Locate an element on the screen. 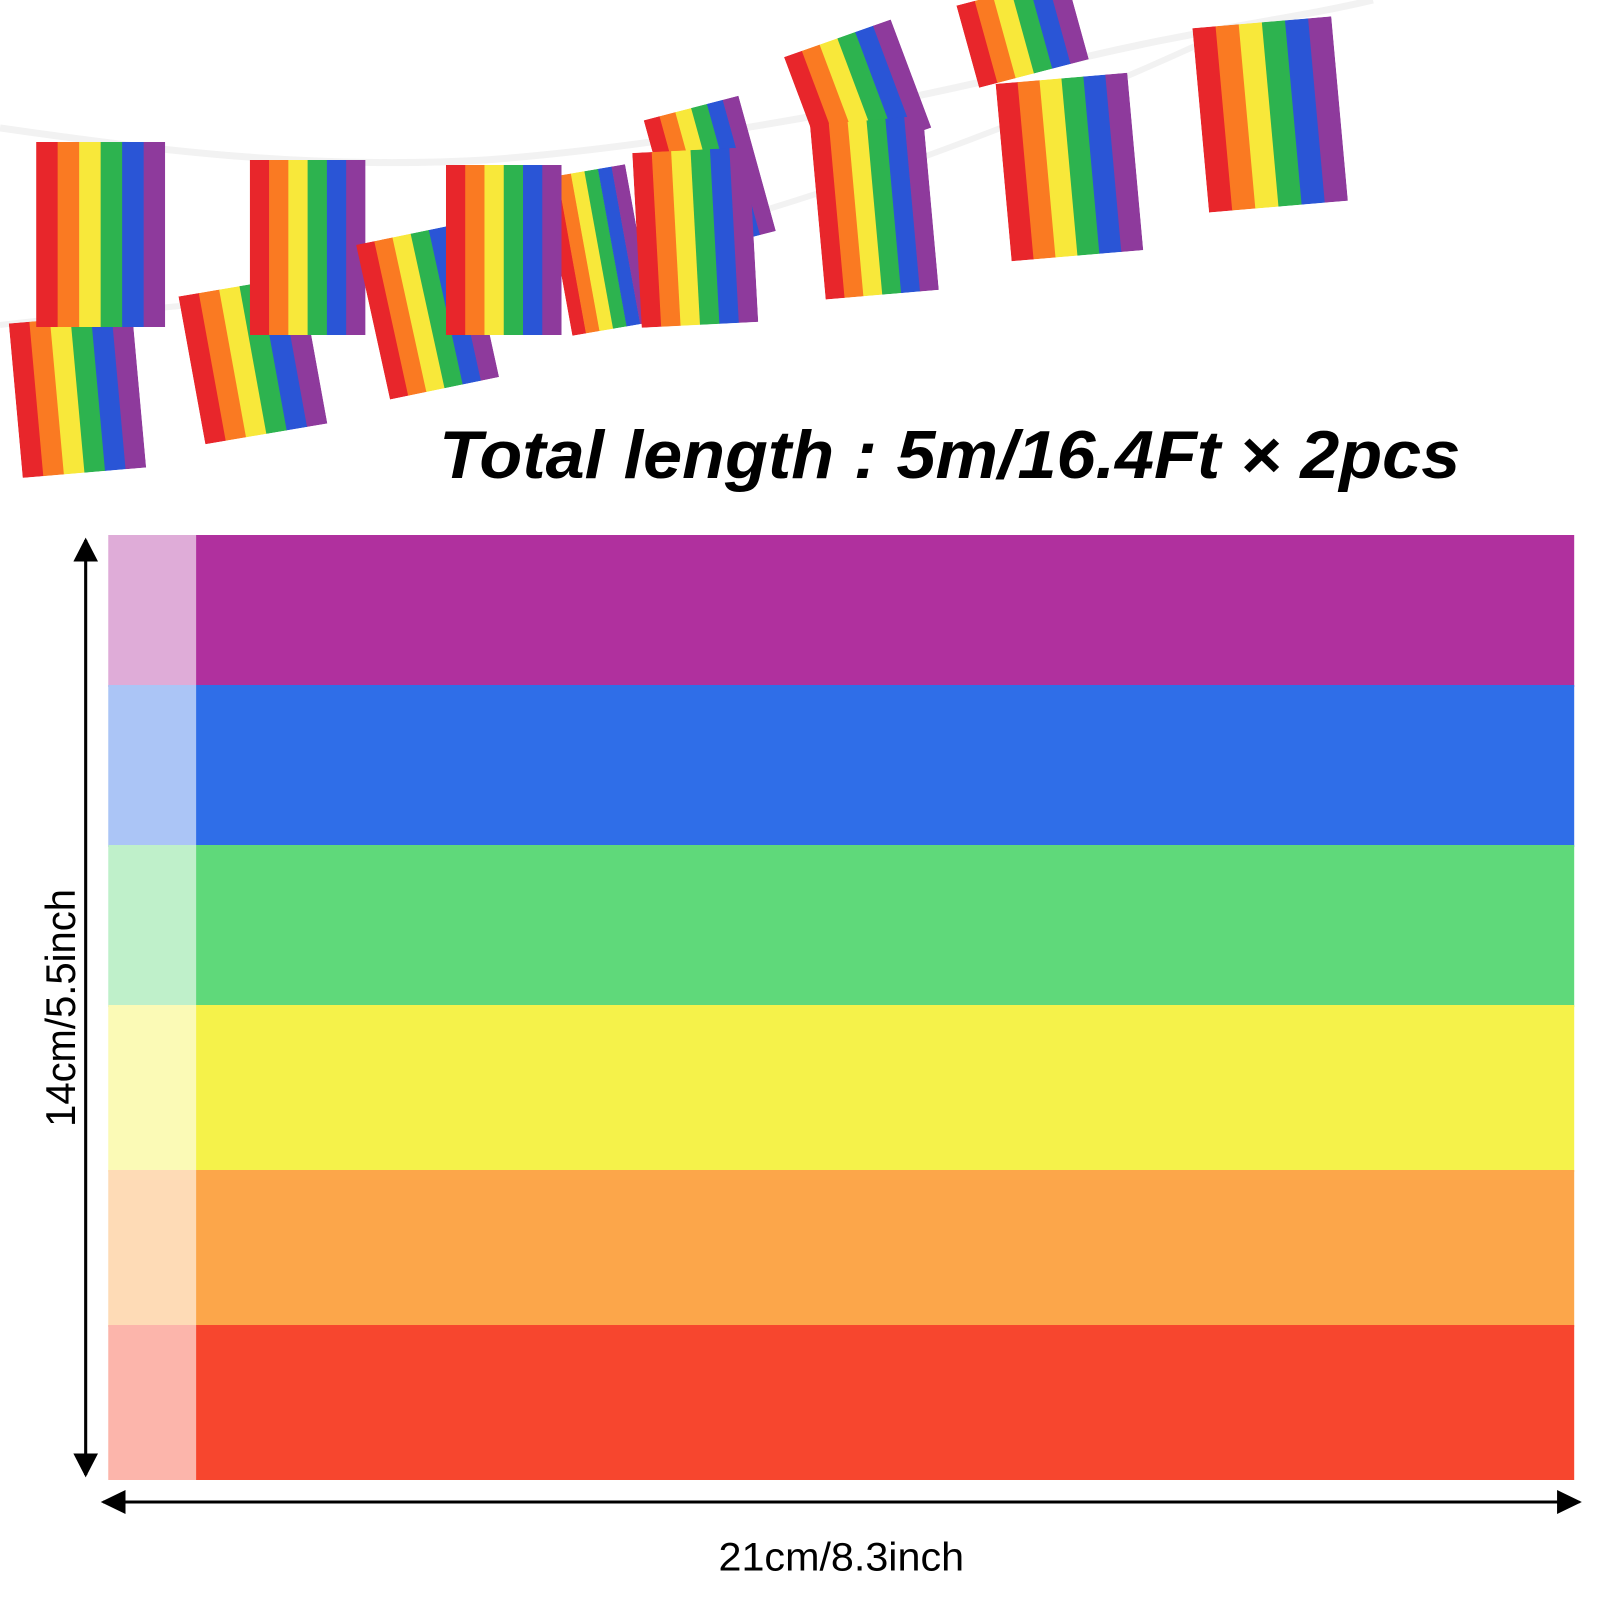  title: Total length : 5m/16.4Ft × 2pcs is located at coordinates (949, 454).